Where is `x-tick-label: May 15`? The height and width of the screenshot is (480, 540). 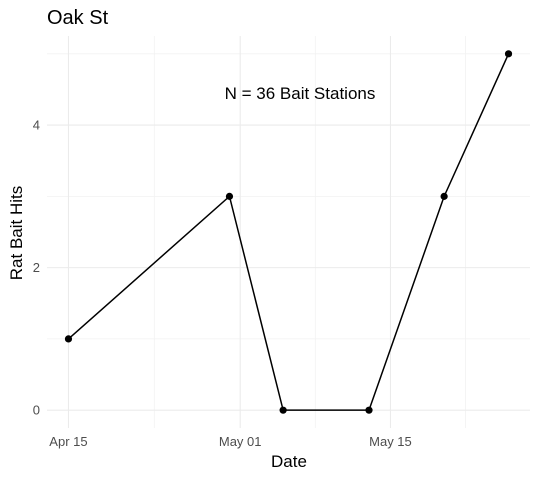
x-tick-label: May 15 is located at coordinates (390, 441).